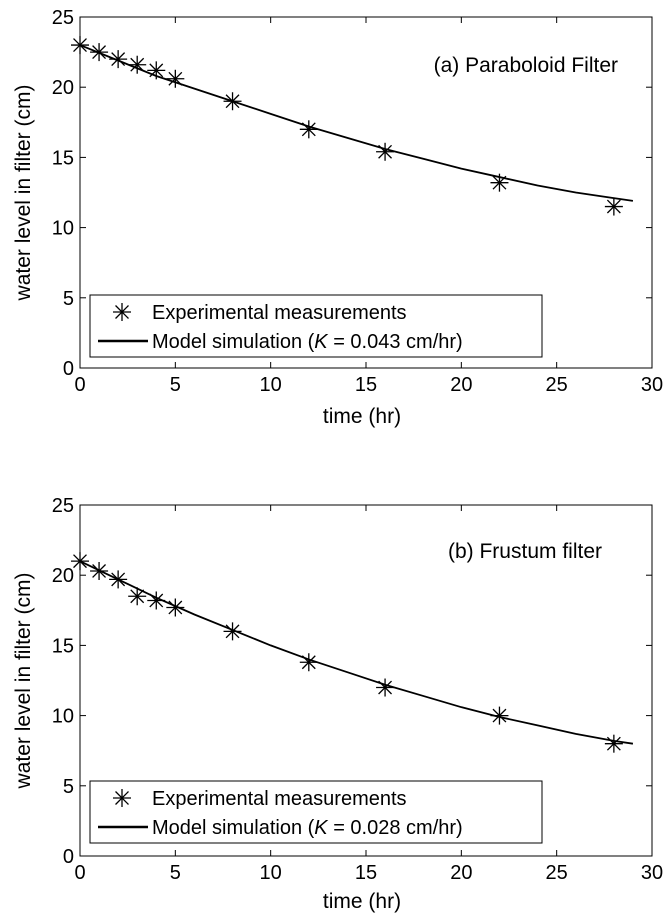 The image size is (668, 915). I want to click on legend-label-model: Model simulation (K = 0.028 cm/hr), so click(307, 828).